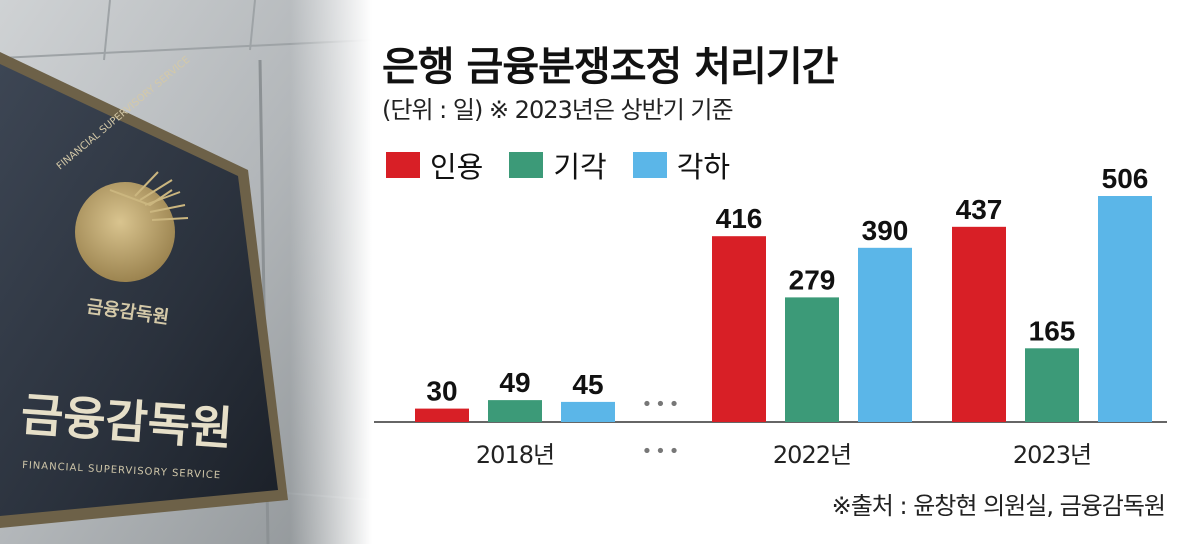  Describe the element at coordinates (812, 279) in the screenshot. I see `bar-value-label: 279` at that location.